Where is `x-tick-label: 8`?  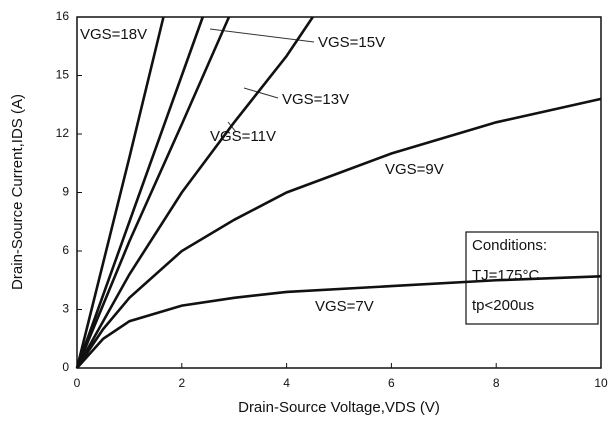 x-tick-label: 8 is located at coordinates (496, 383).